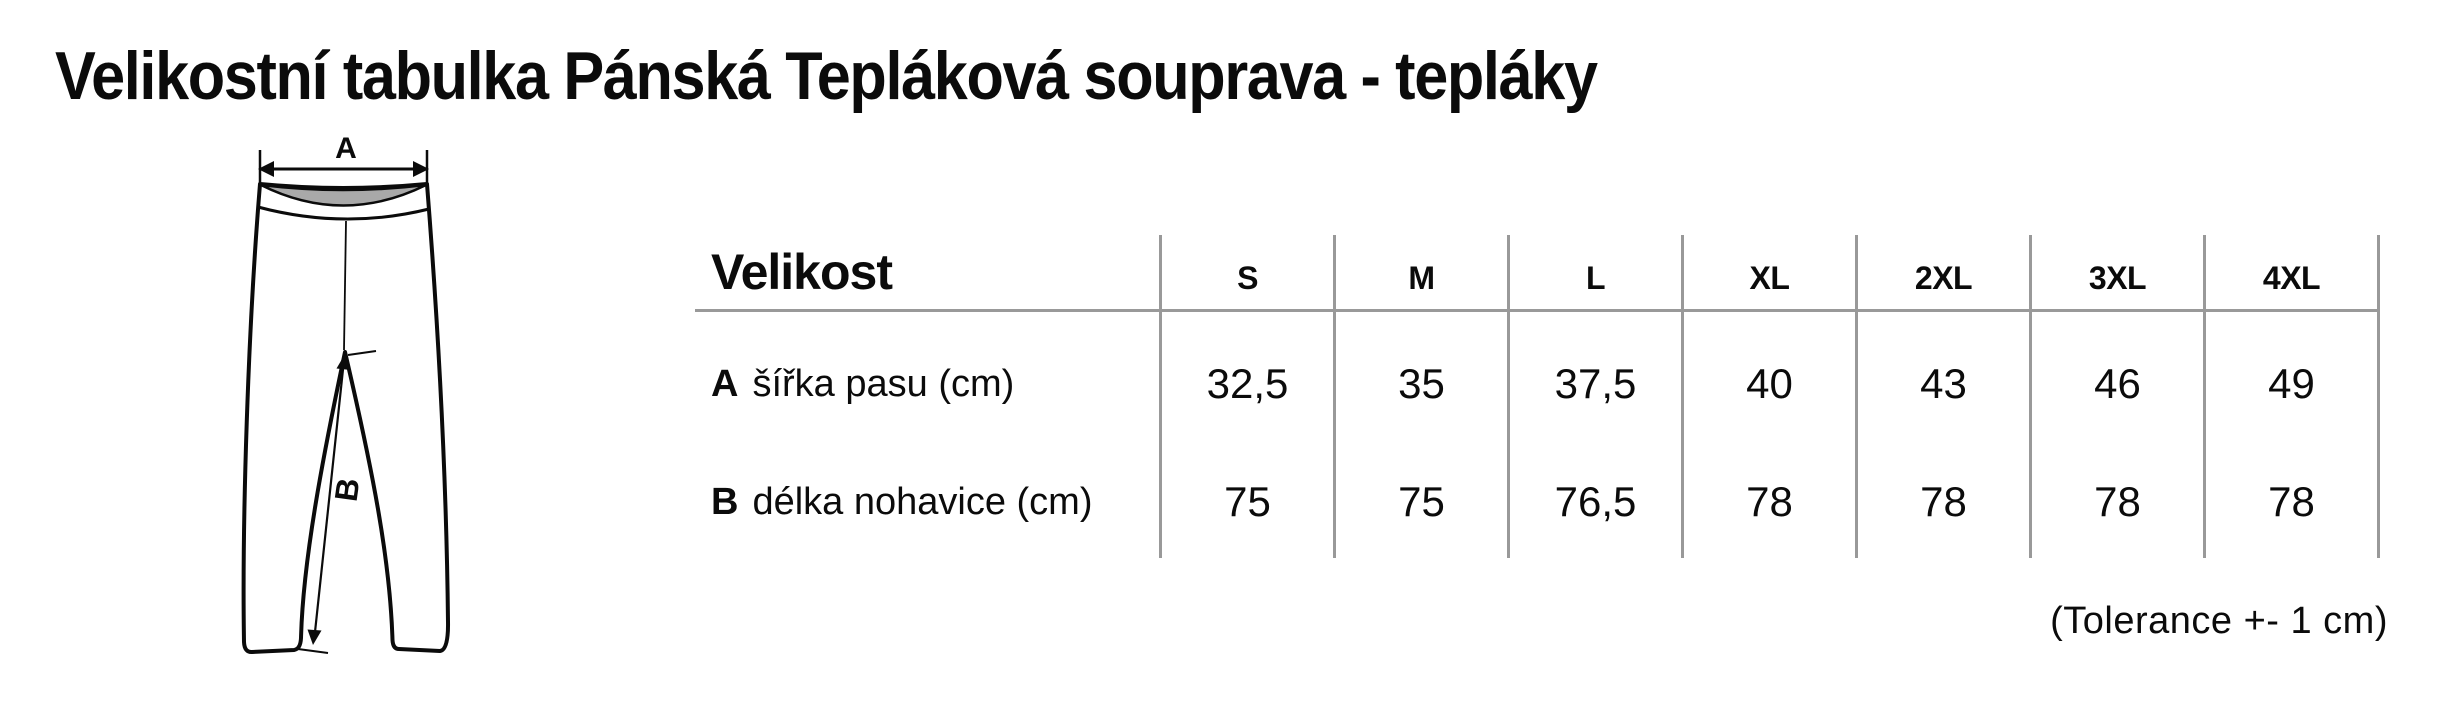  I want to click on table-cell-a-2xl: 43, so click(1945, 376).